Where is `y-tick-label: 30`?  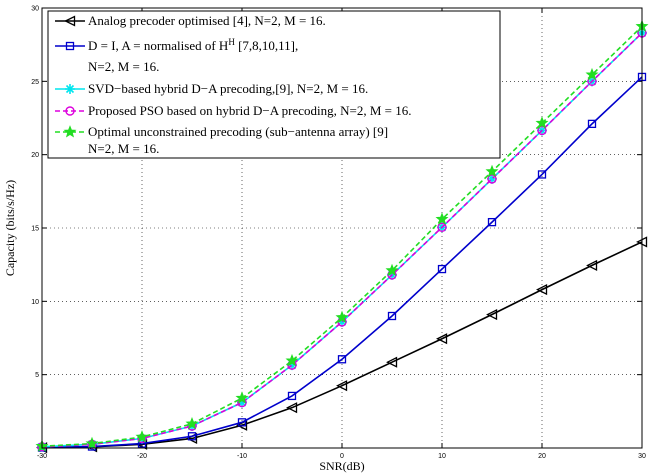 y-tick-label: 30 is located at coordinates (35, 9).